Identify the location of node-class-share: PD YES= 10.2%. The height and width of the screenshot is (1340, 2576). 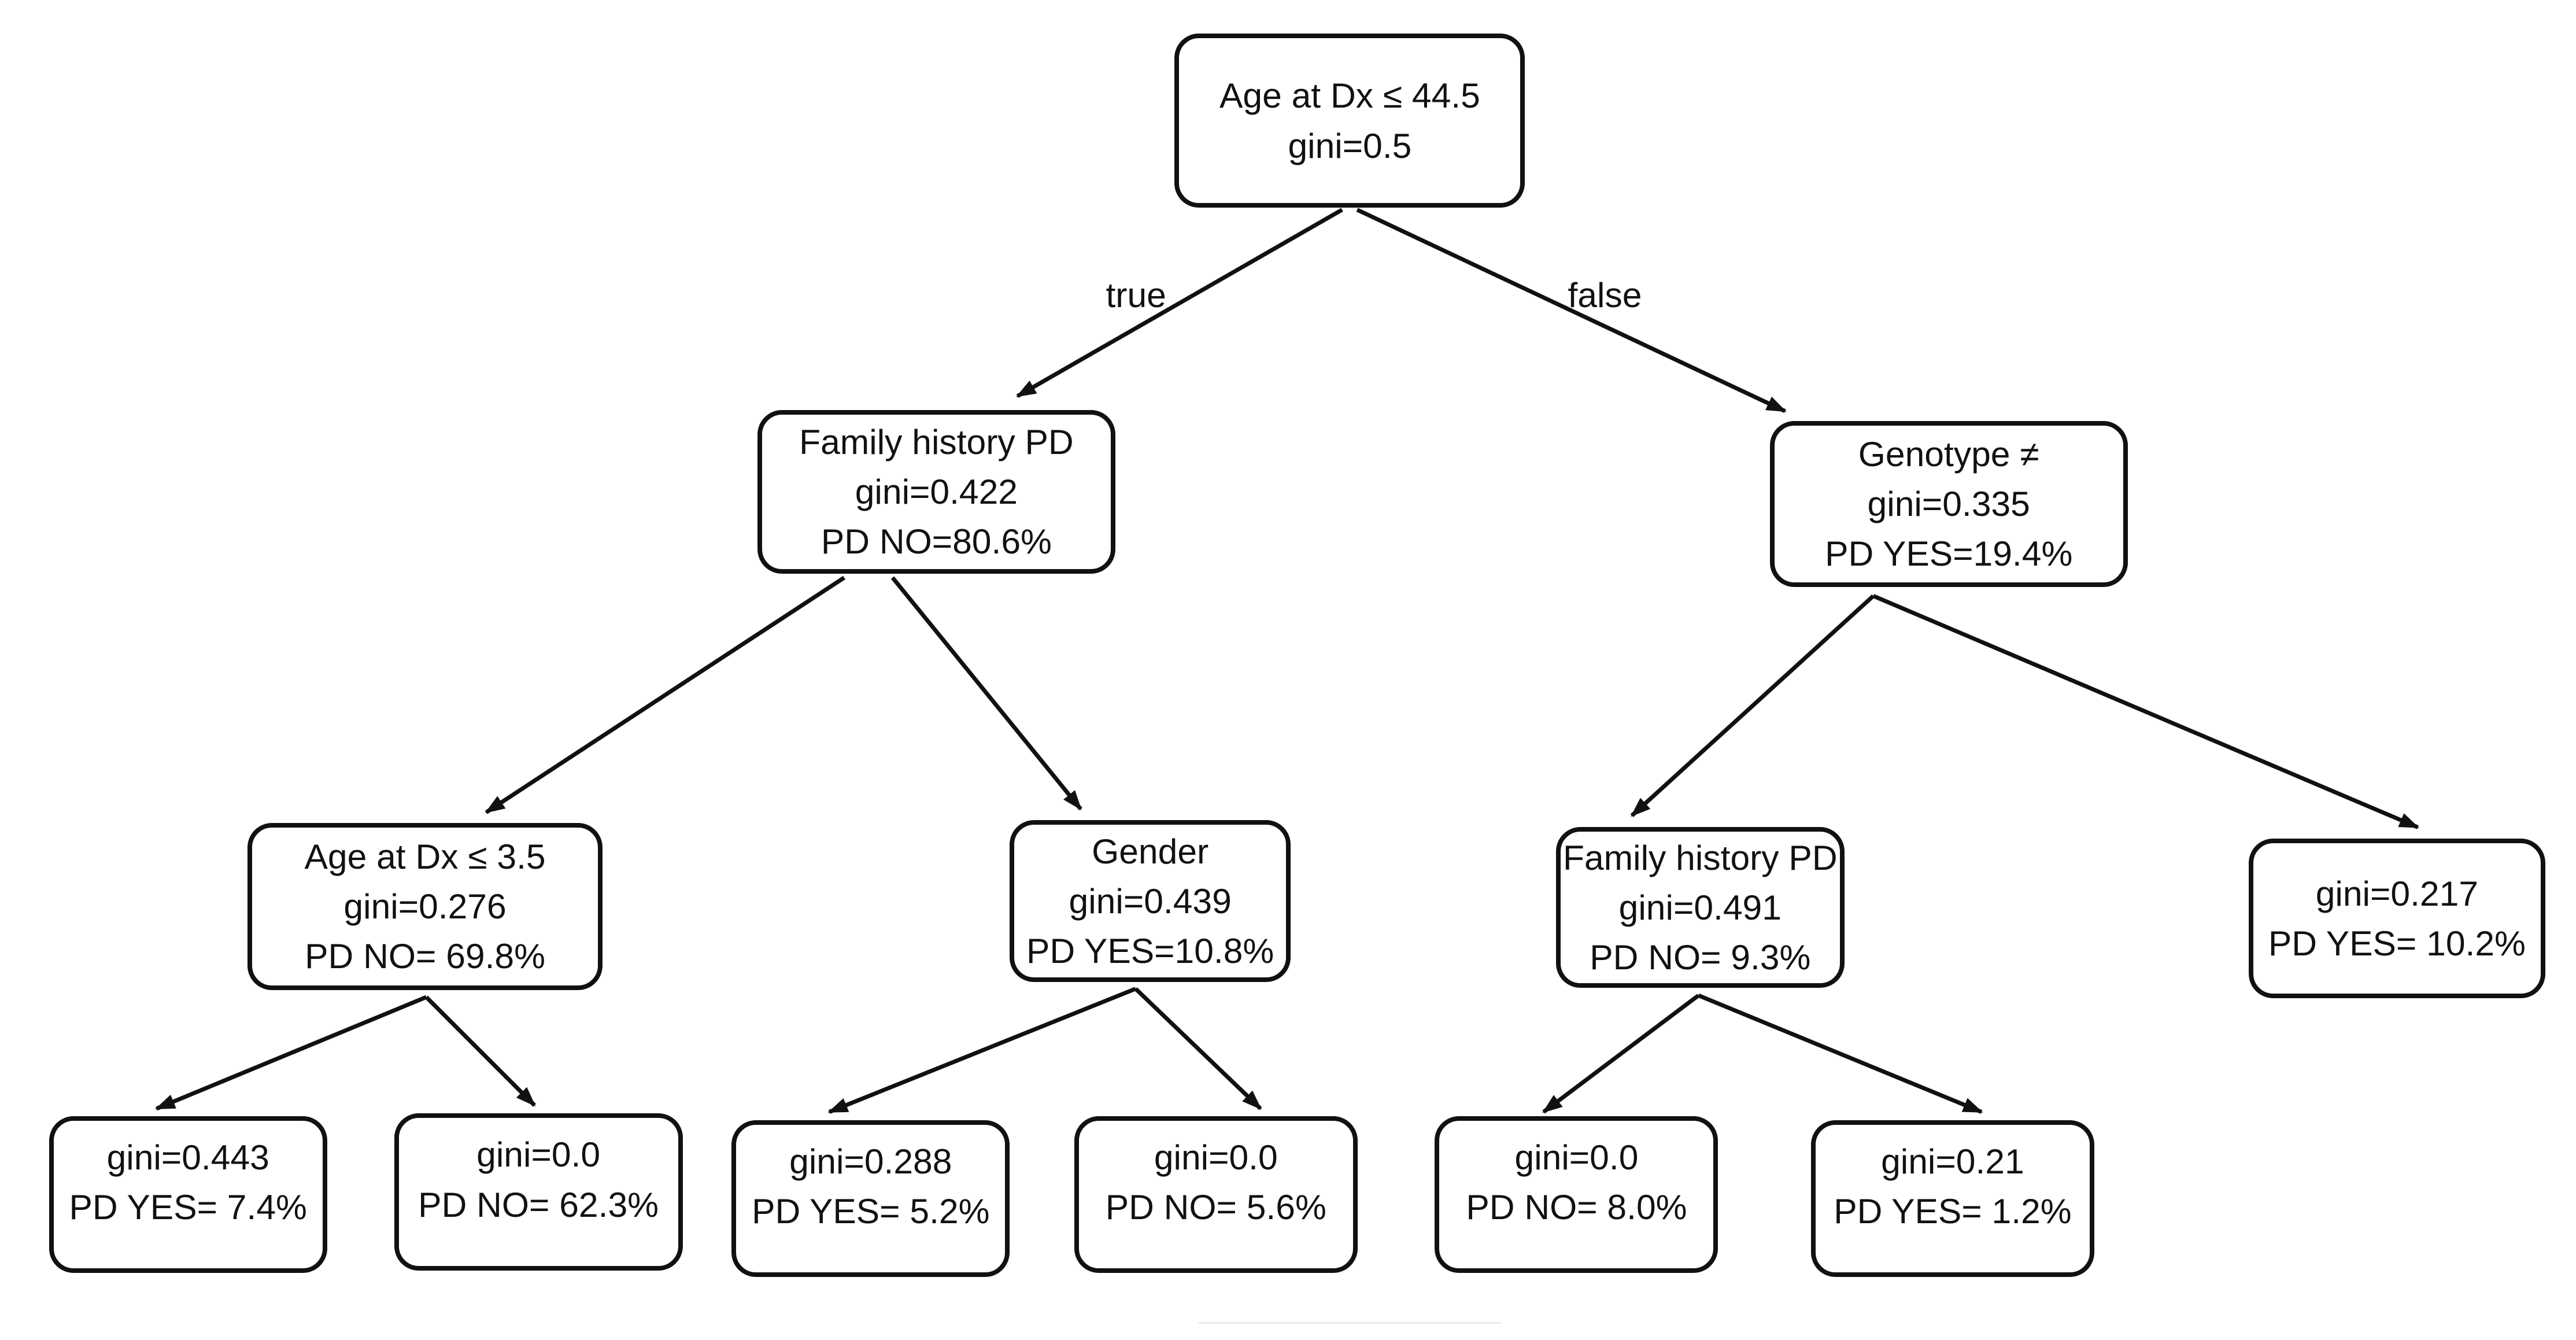
(2397, 944).